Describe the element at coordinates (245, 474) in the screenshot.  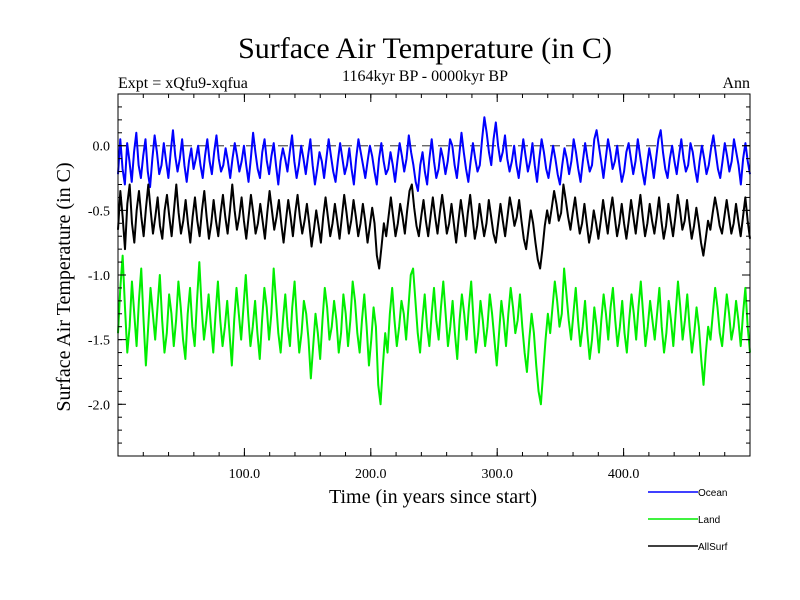
I see `x-tick-label: 100.0` at that location.